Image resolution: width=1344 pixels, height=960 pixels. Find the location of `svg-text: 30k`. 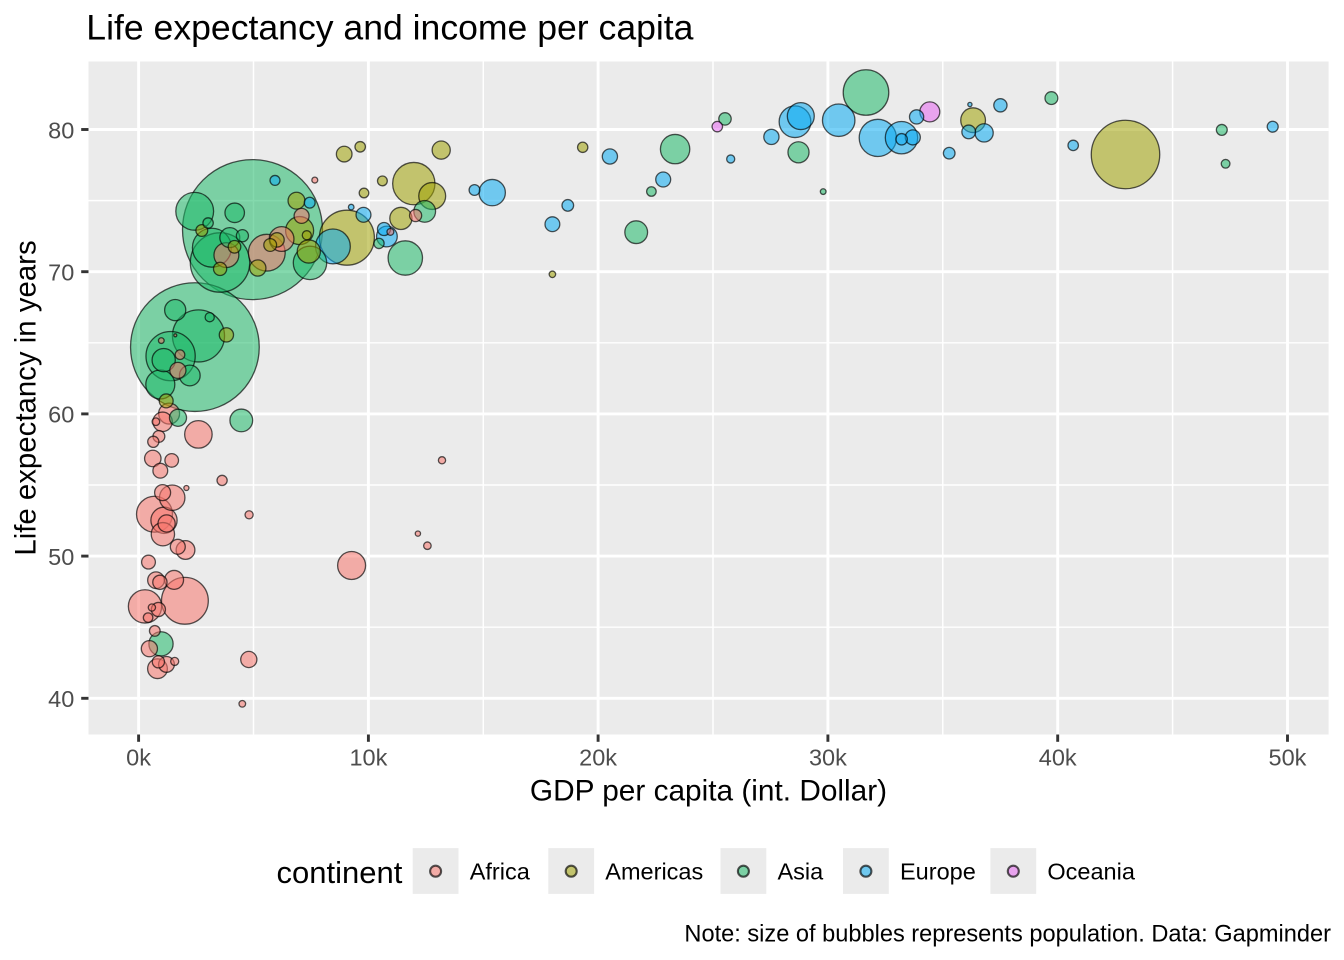

svg-text: 30k is located at coordinates (828, 757).